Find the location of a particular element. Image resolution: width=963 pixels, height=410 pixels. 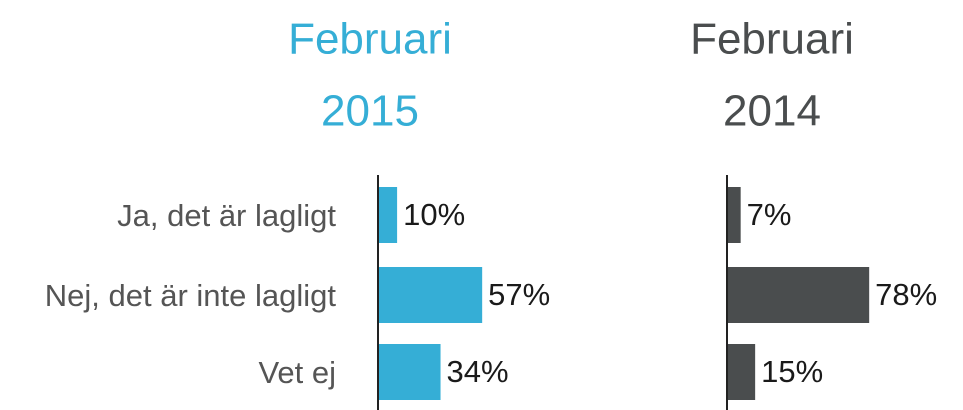

category-label: Nej, det är inte lagligt is located at coordinates (191, 295).